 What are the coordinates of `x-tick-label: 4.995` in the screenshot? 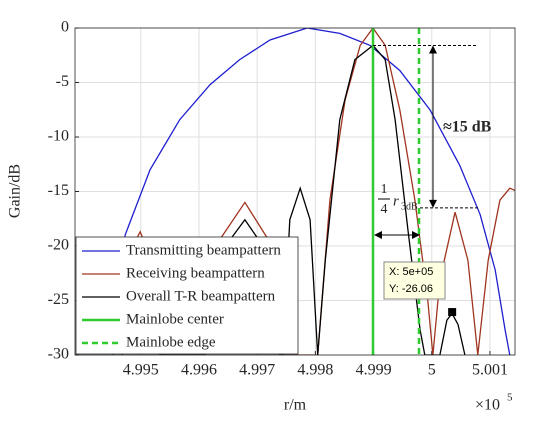 It's located at (141, 370).